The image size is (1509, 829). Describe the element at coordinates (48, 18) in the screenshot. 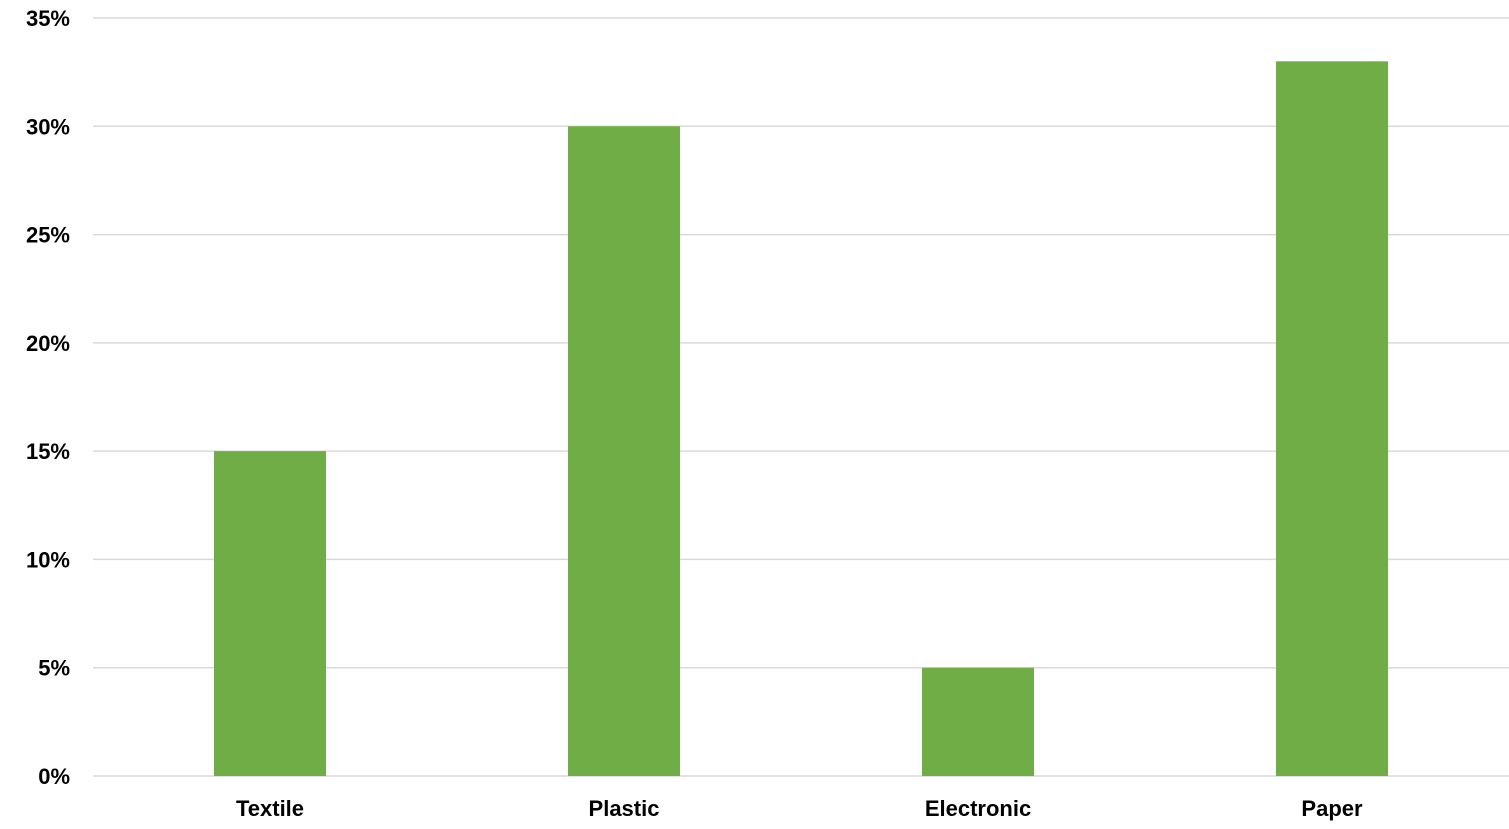

I see `y-tick-label: 35%` at that location.